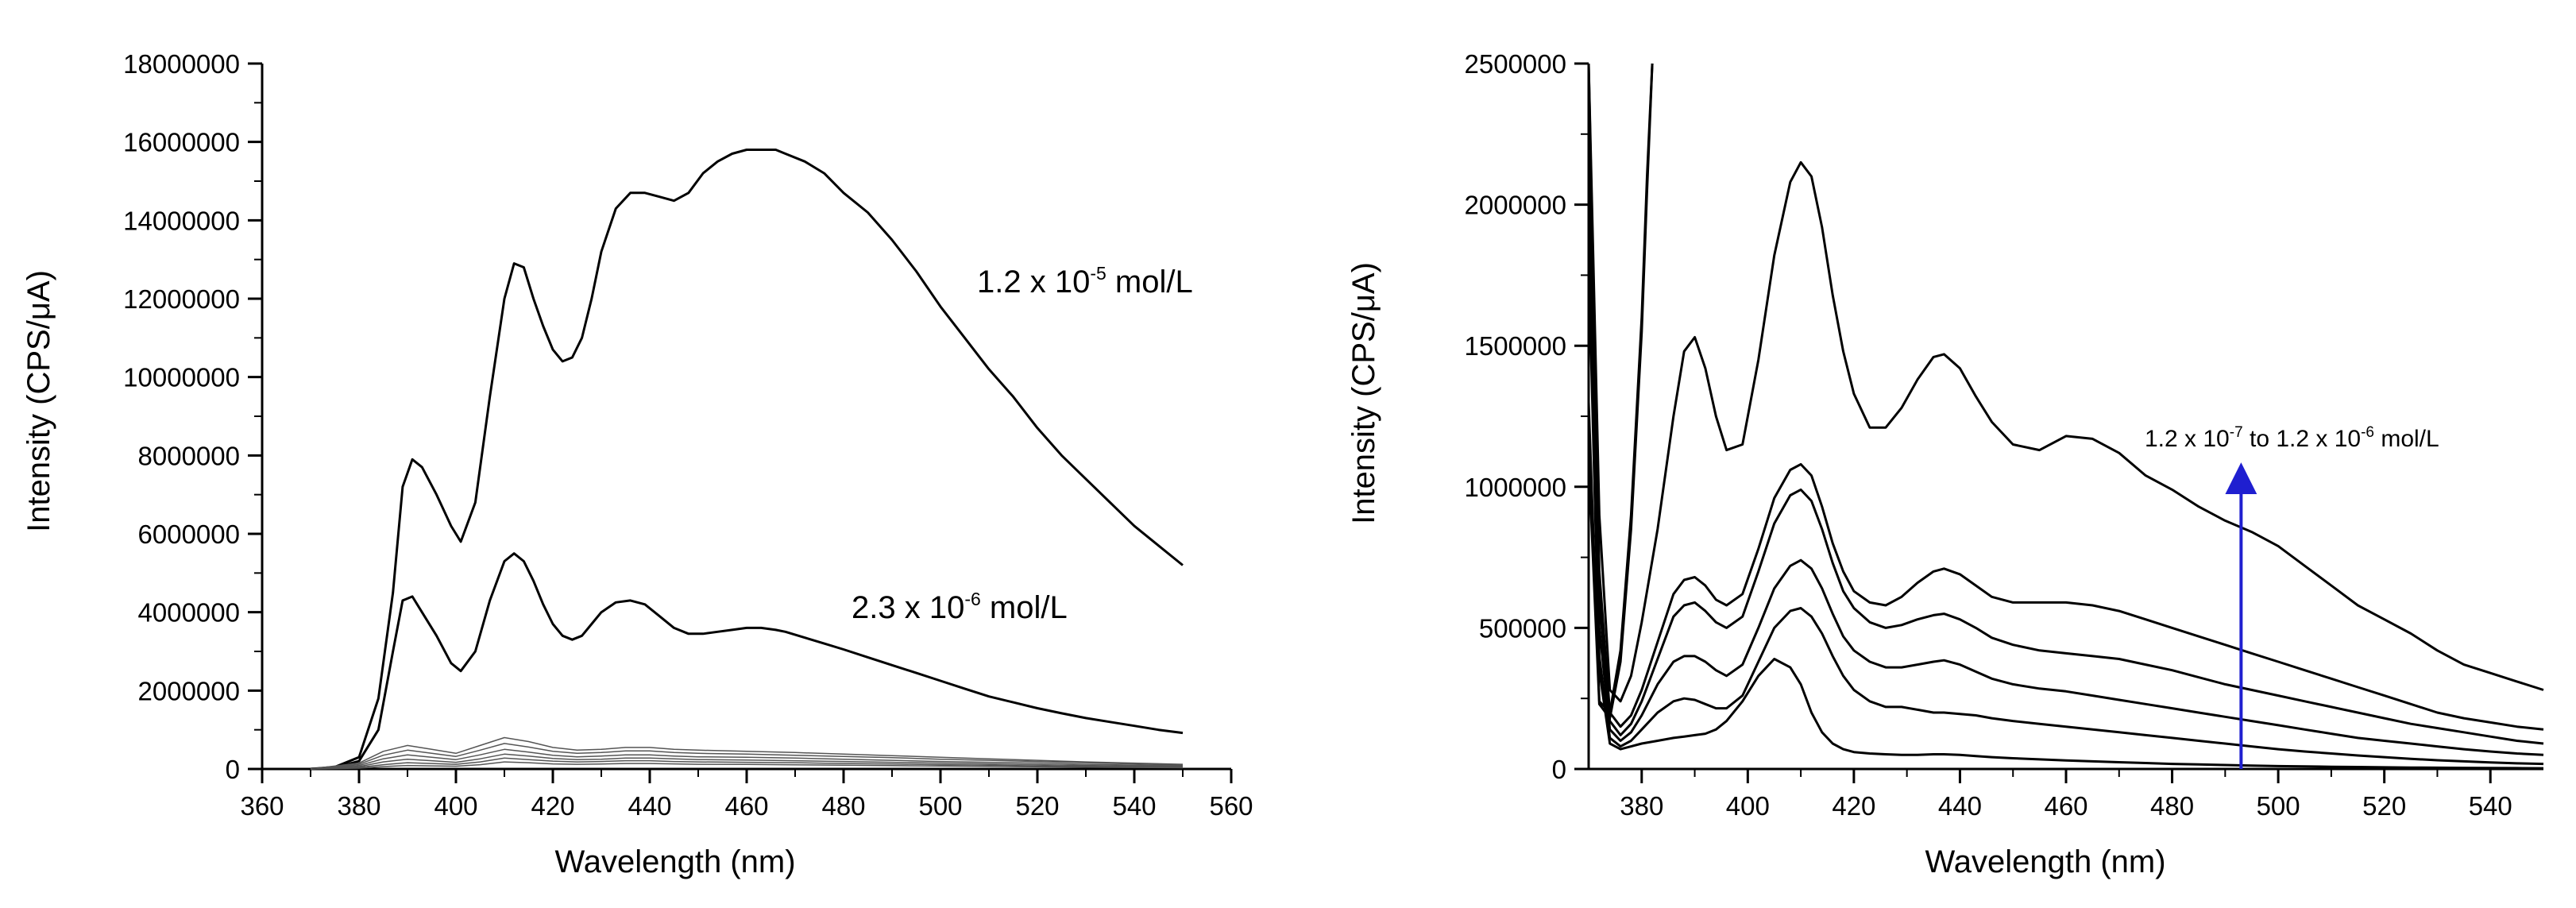 Image resolution: width=2576 pixels, height=908 pixels. What do you see at coordinates (1515, 346) in the screenshot?
I see `y-tick-label: 1500000` at bounding box center [1515, 346].